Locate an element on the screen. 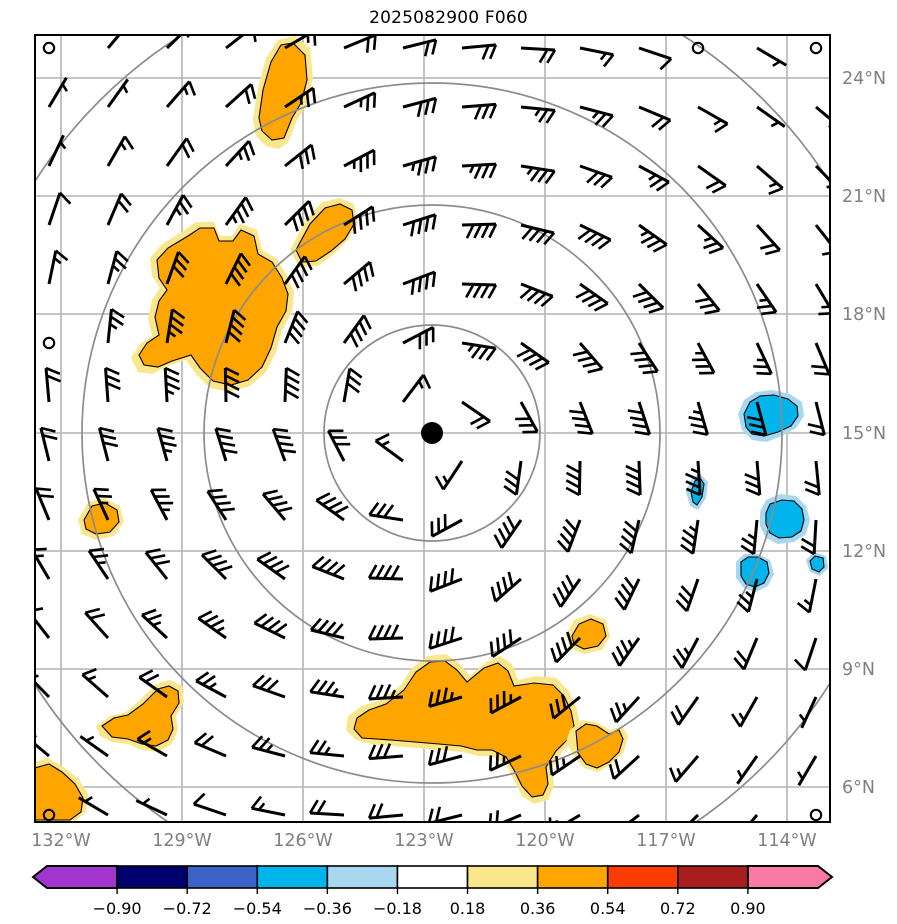 This screenshot has width=897, height=924. x-tick-label-3: 123°W is located at coordinates (423, 841).